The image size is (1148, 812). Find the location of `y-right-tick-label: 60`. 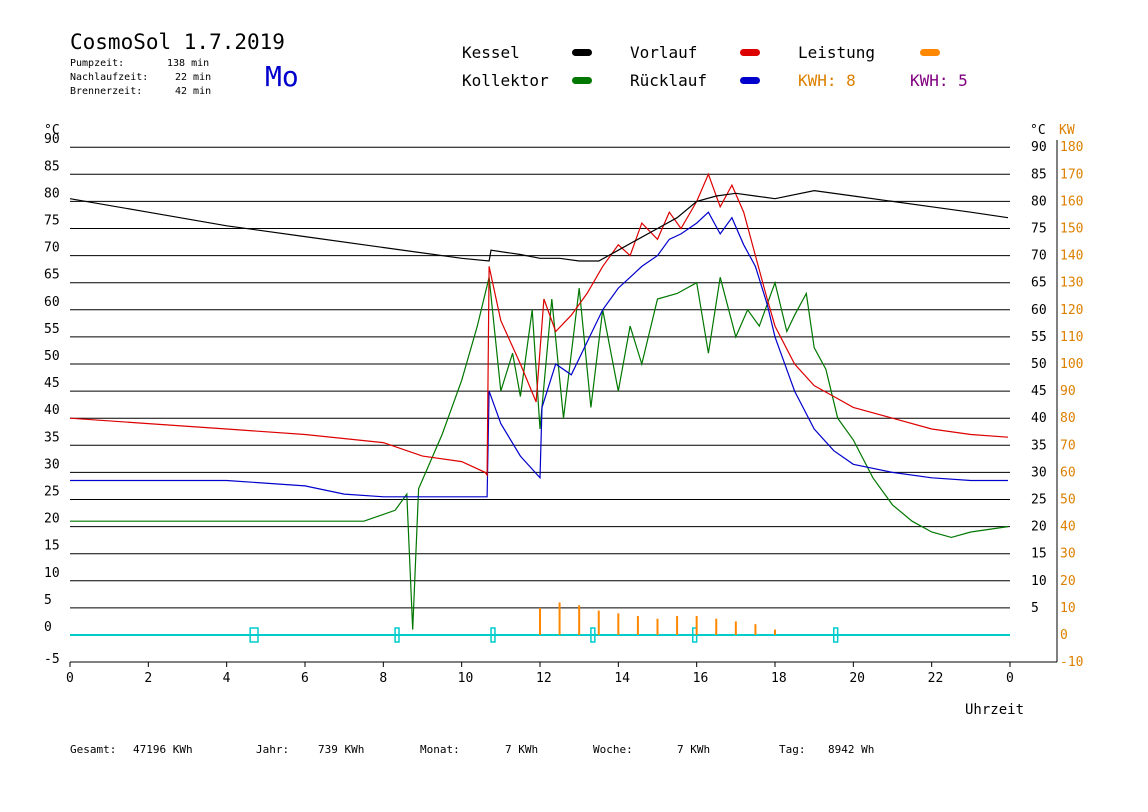

y-right-tick-label: 60 is located at coordinates (1039, 310).